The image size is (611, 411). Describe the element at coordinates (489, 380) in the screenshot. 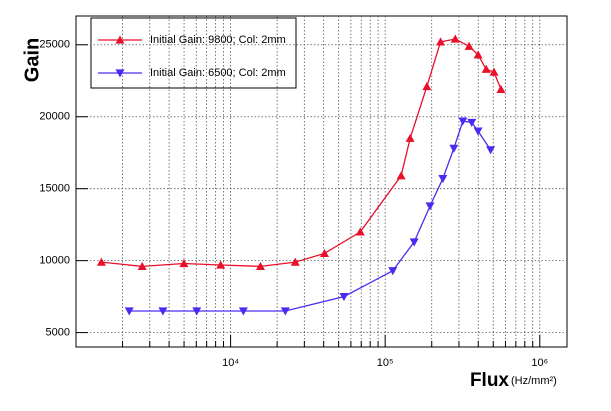

I see `x-axis-label: Flux` at that location.